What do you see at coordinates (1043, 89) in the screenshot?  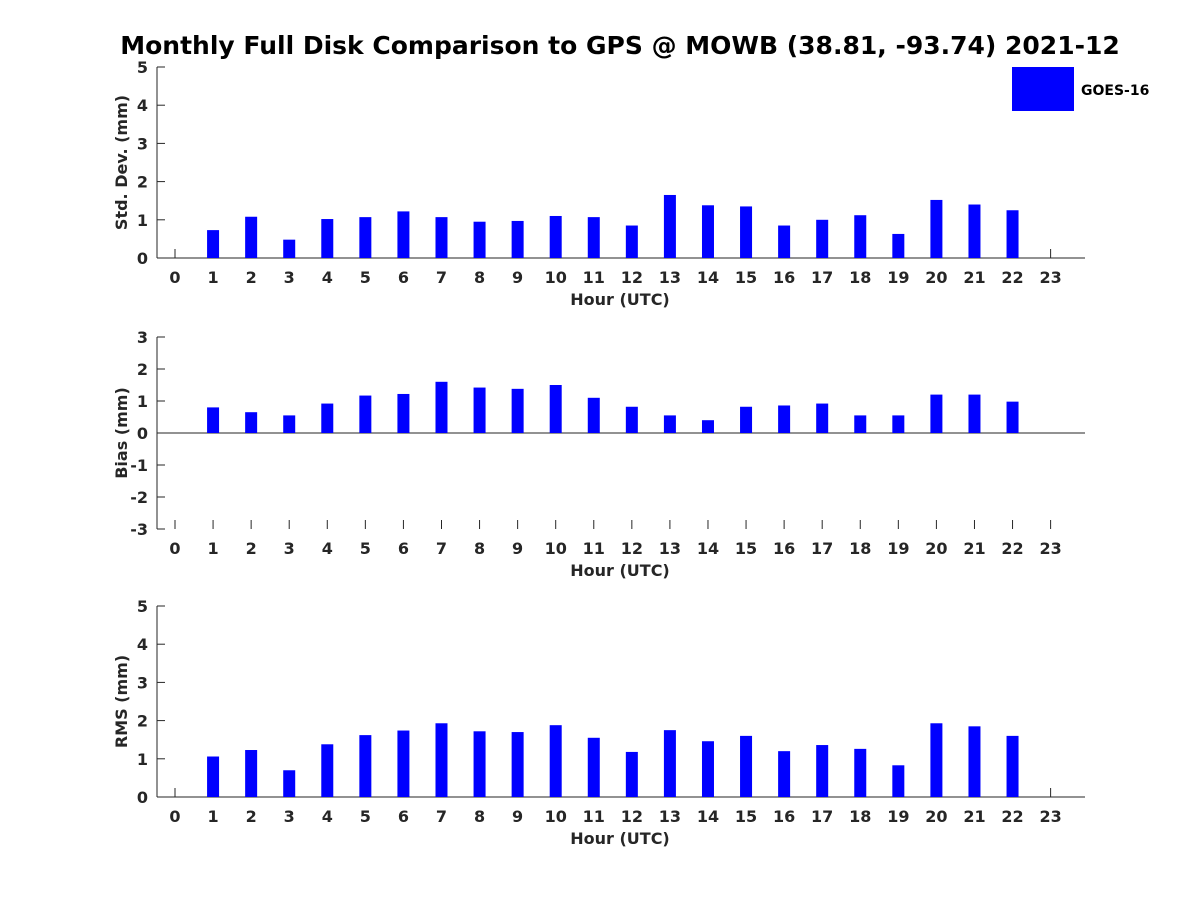 I see `legend-swatch` at bounding box center [1043, 89].